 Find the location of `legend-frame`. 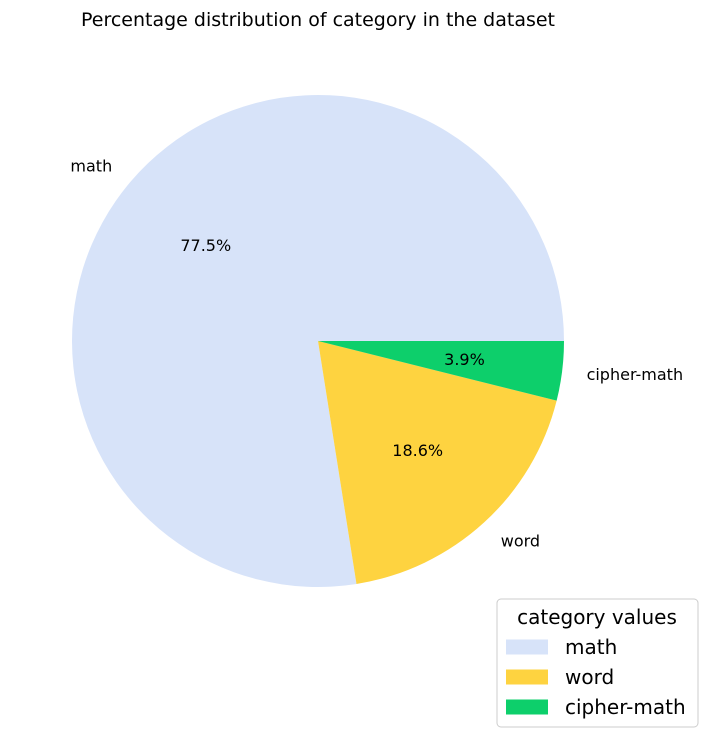

legend-frame is located at coordinates (597, 663).